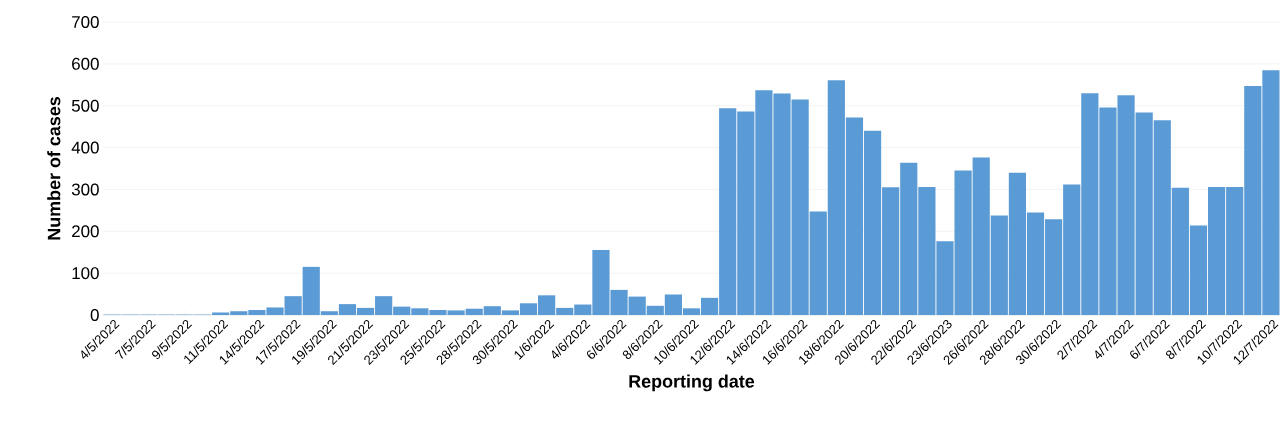 The width and height of the screenshot is (1282, 439). I want to click on x-axis-title: Reporting date, so click(692, 383).